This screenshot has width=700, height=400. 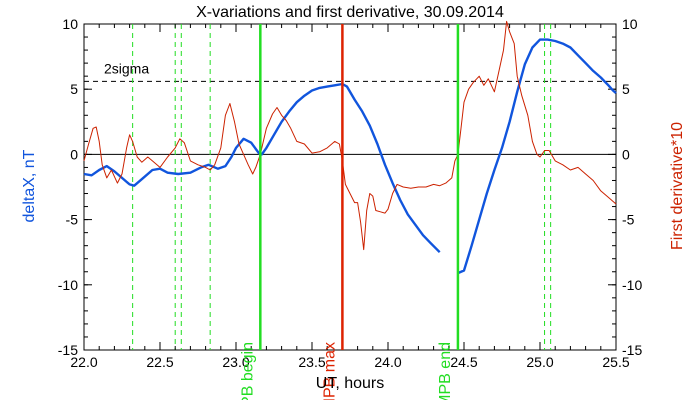 What do you see at coordinates (539, 362) in the screenshot?
I see `x-tick-label: 25.0` at bounding box center [539, 362].